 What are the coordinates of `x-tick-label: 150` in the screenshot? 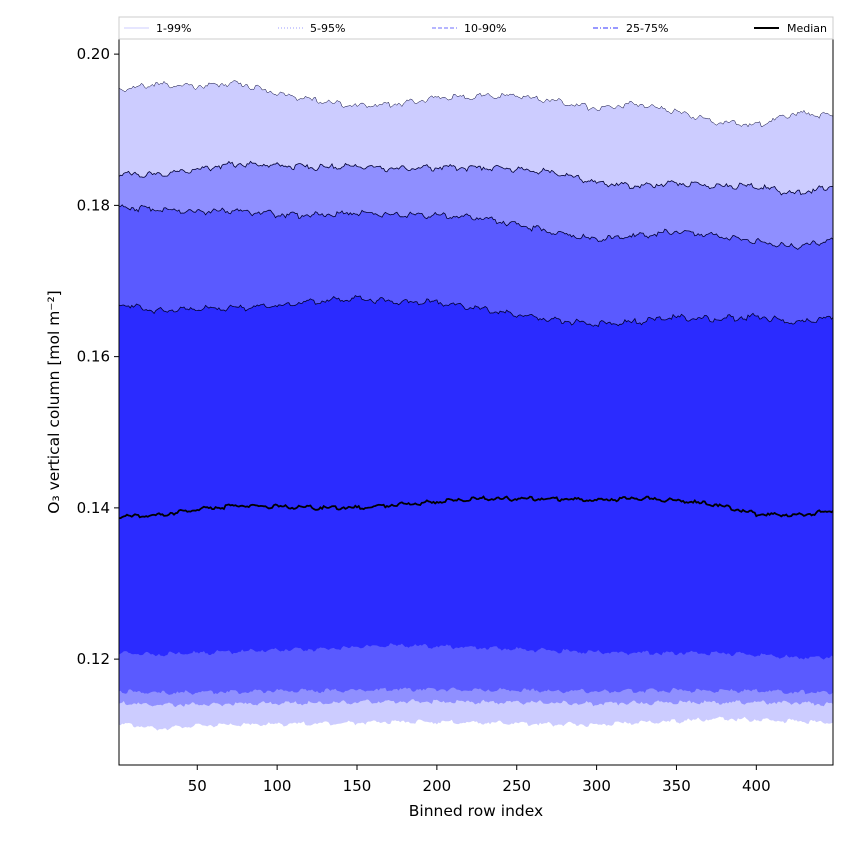 It's located at (357, 786).